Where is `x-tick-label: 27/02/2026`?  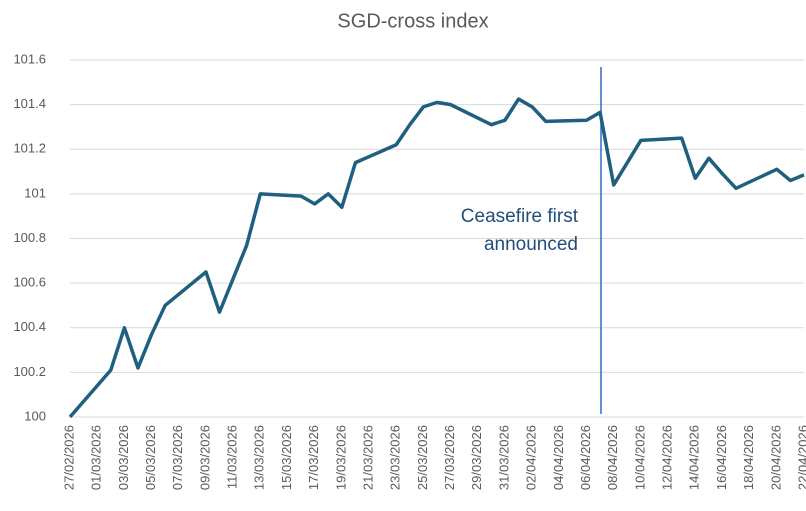 x-tick-label: 27/02/2026 is located at coordinates (68, 457).